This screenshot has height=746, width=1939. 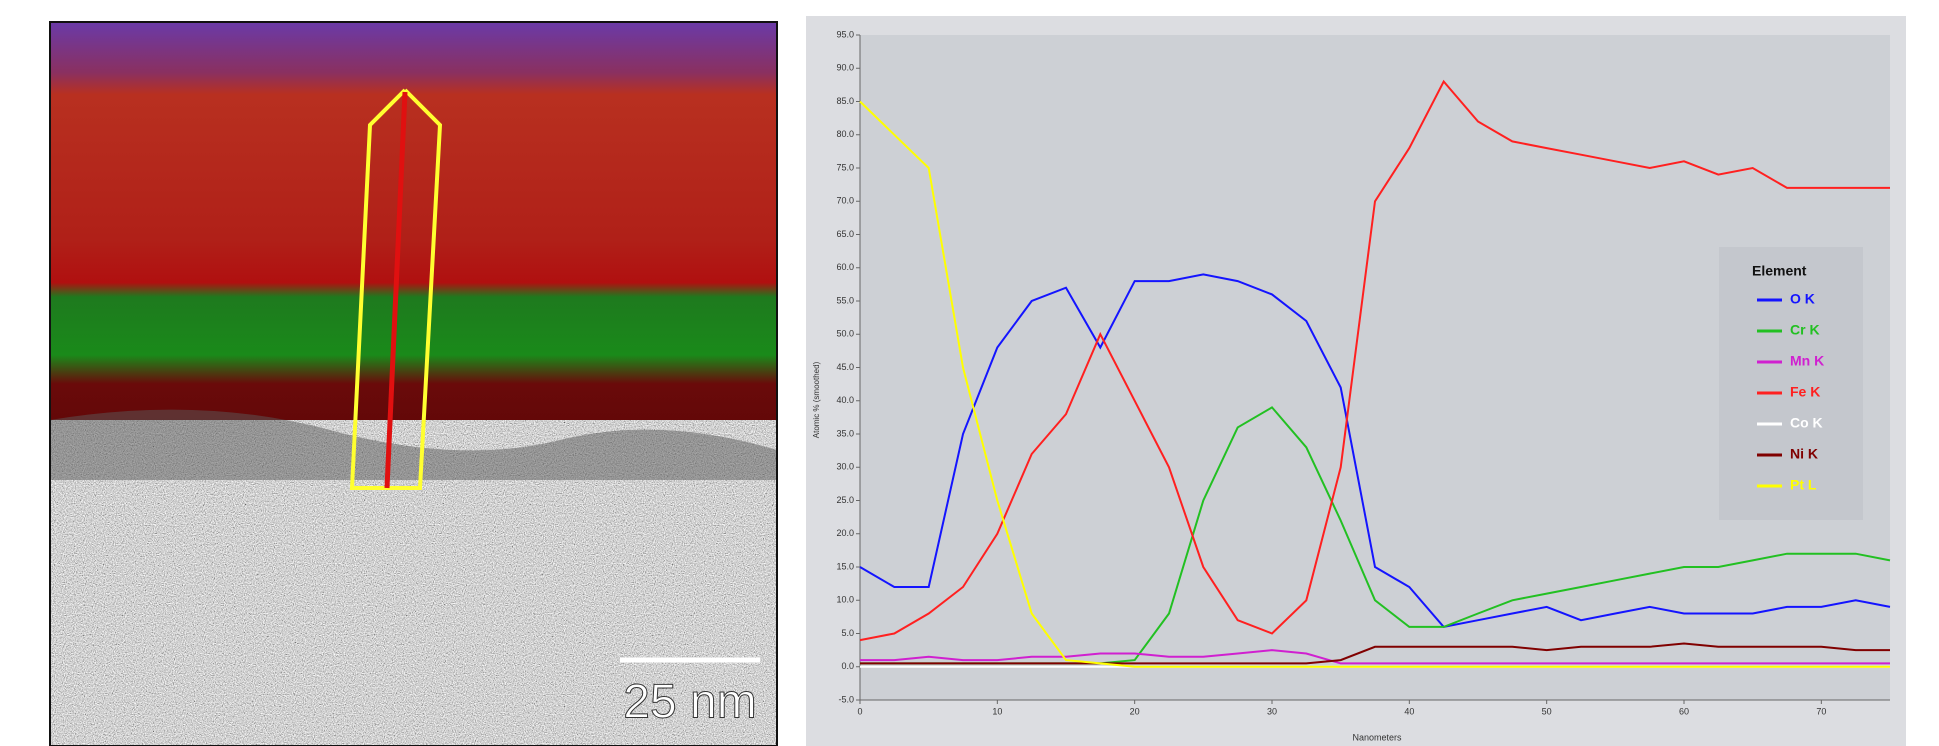 I want to click on y-tick-label: 20.0, so click(x=845, y=533).